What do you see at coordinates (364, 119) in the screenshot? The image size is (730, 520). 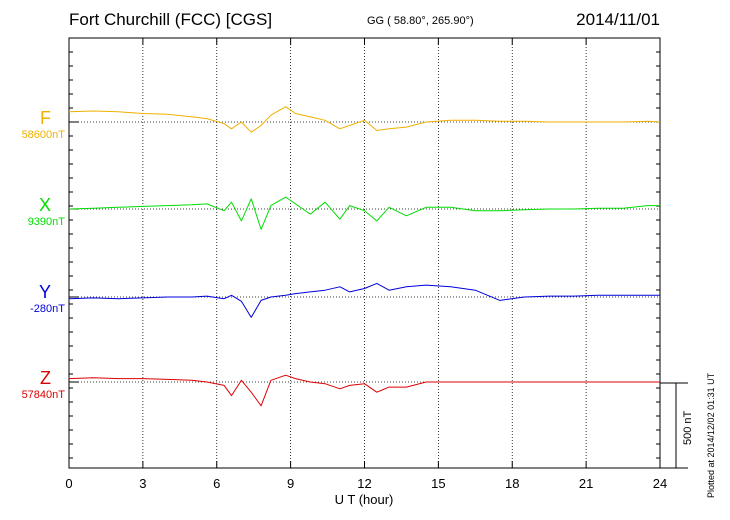 I see `series-line-f` at bounding box center [364, 119].